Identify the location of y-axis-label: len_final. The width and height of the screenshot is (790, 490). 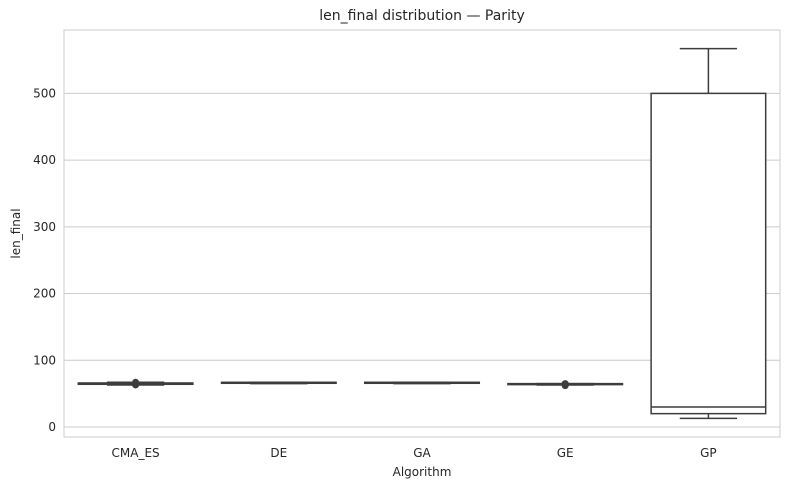
(16, 233).